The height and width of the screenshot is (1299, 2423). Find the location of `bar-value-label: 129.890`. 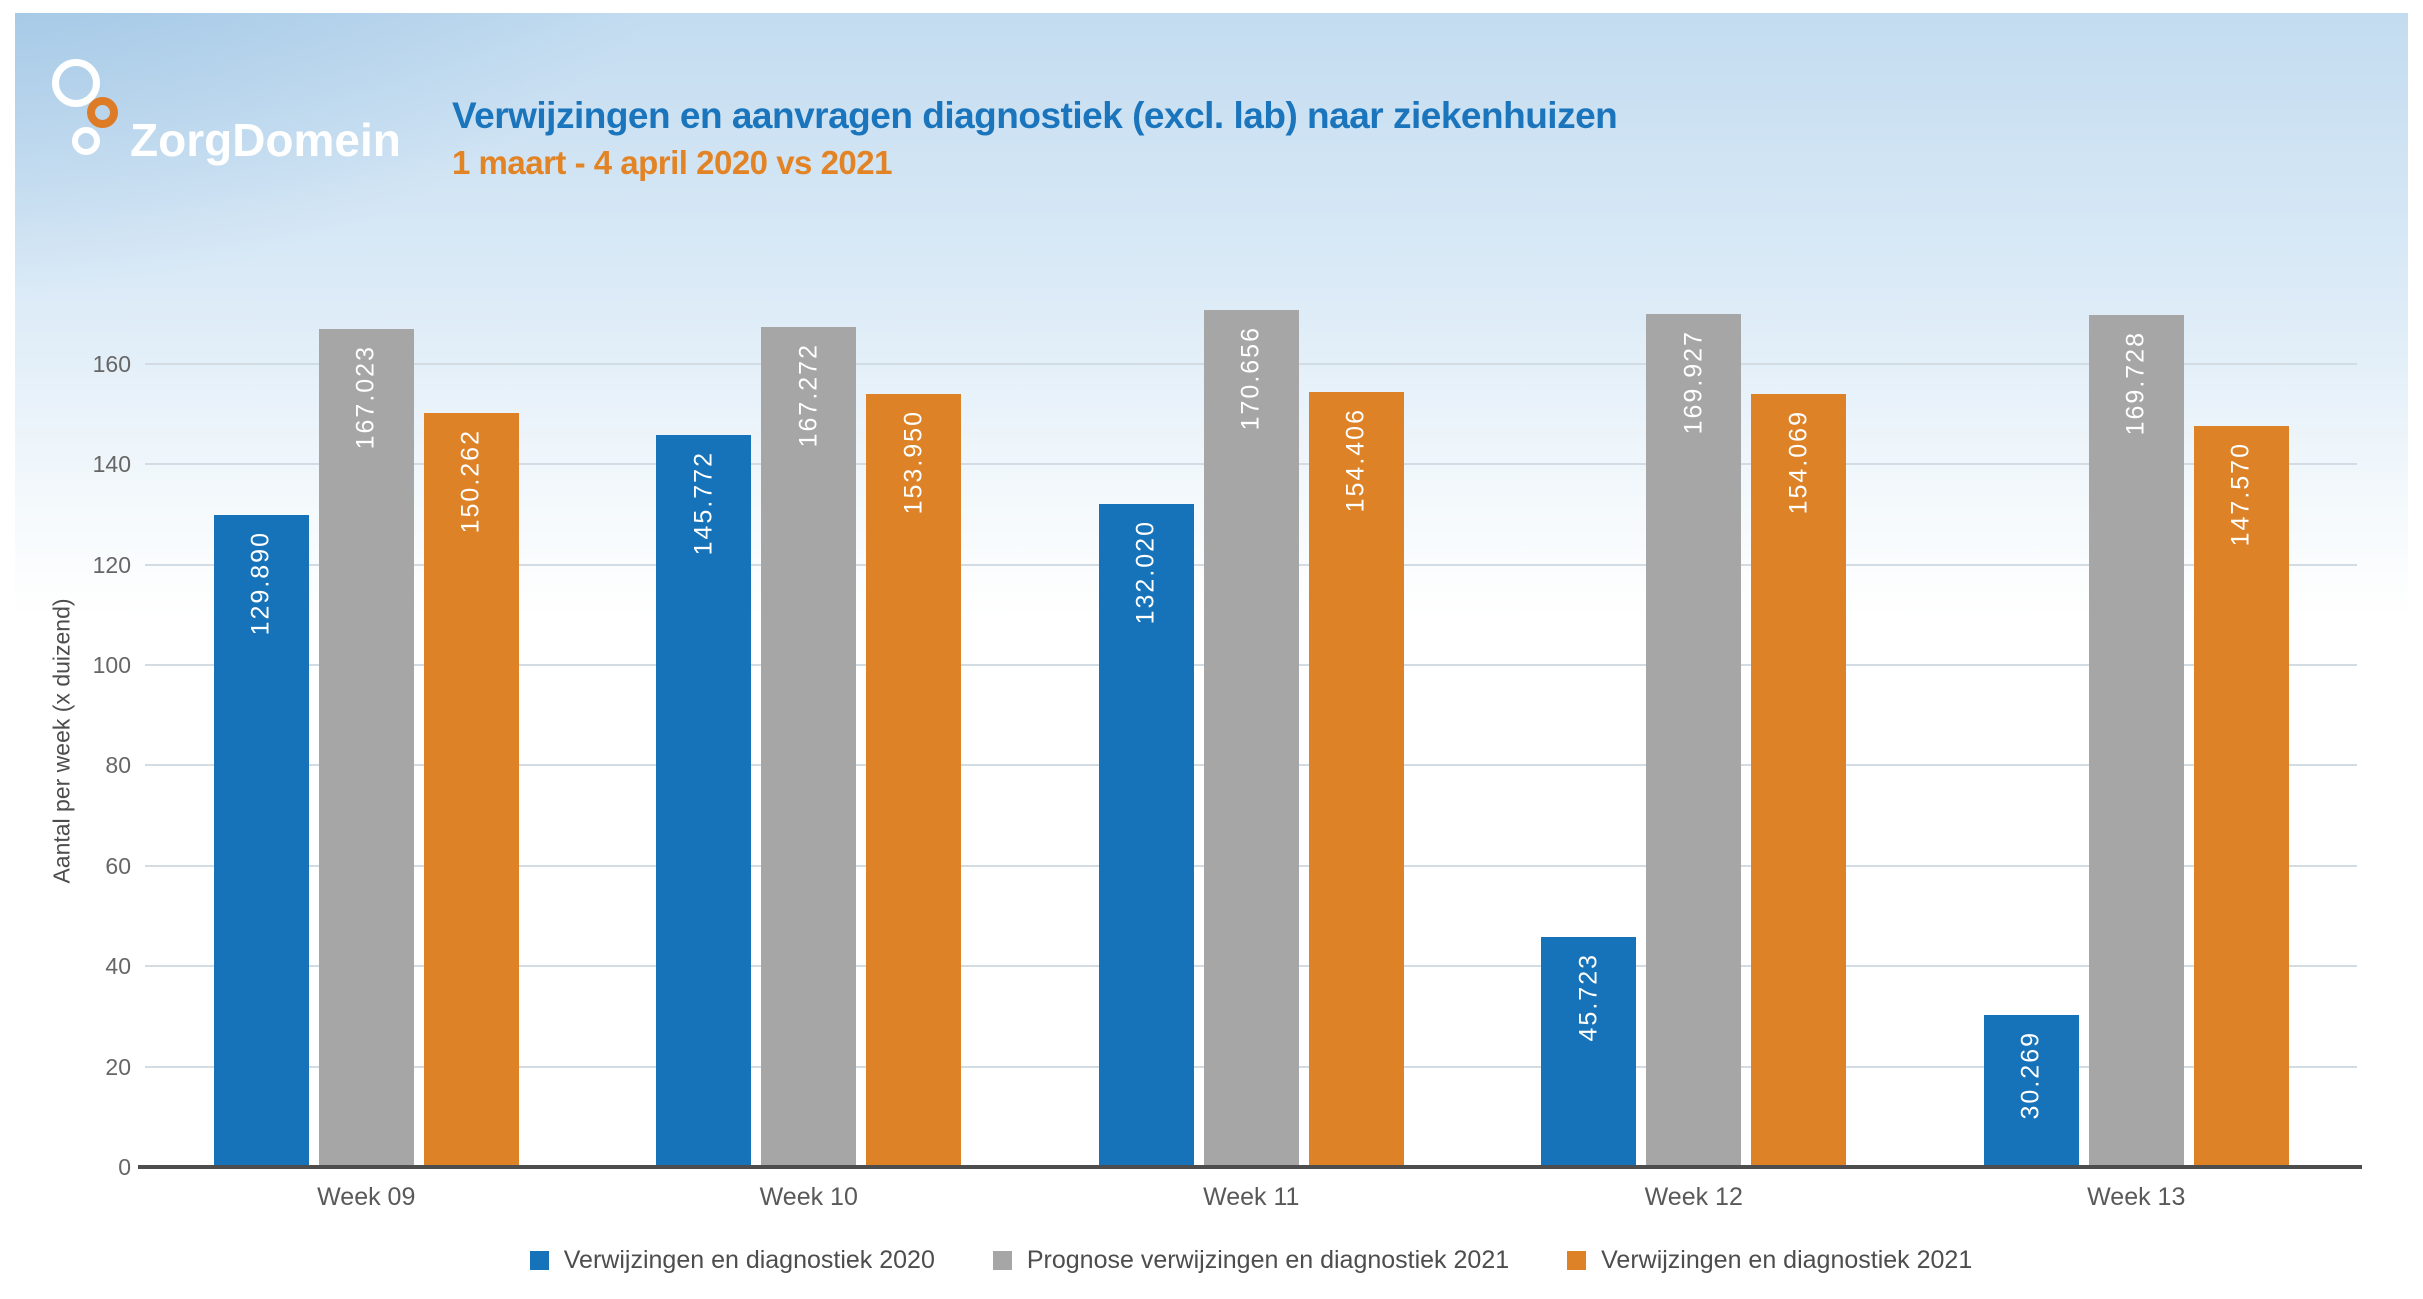

bar-value-label: 129.890 is located at coordinates (260, 583).